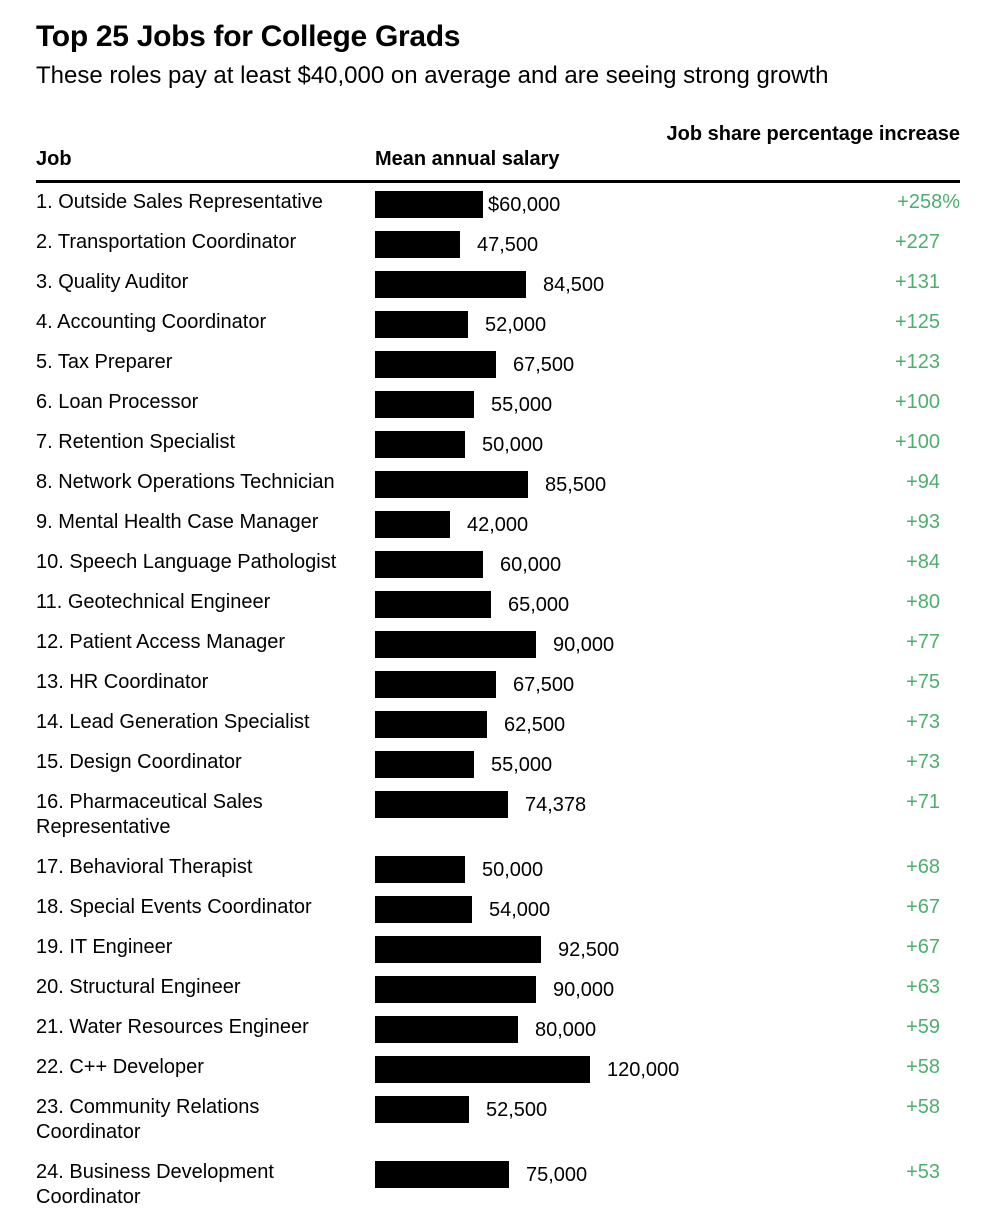 The width and height of the screenshot is (1000, 1228). Describe the element at coordinates (54, 159) in the screenshot. I see `column-header-job: Job` at that location.